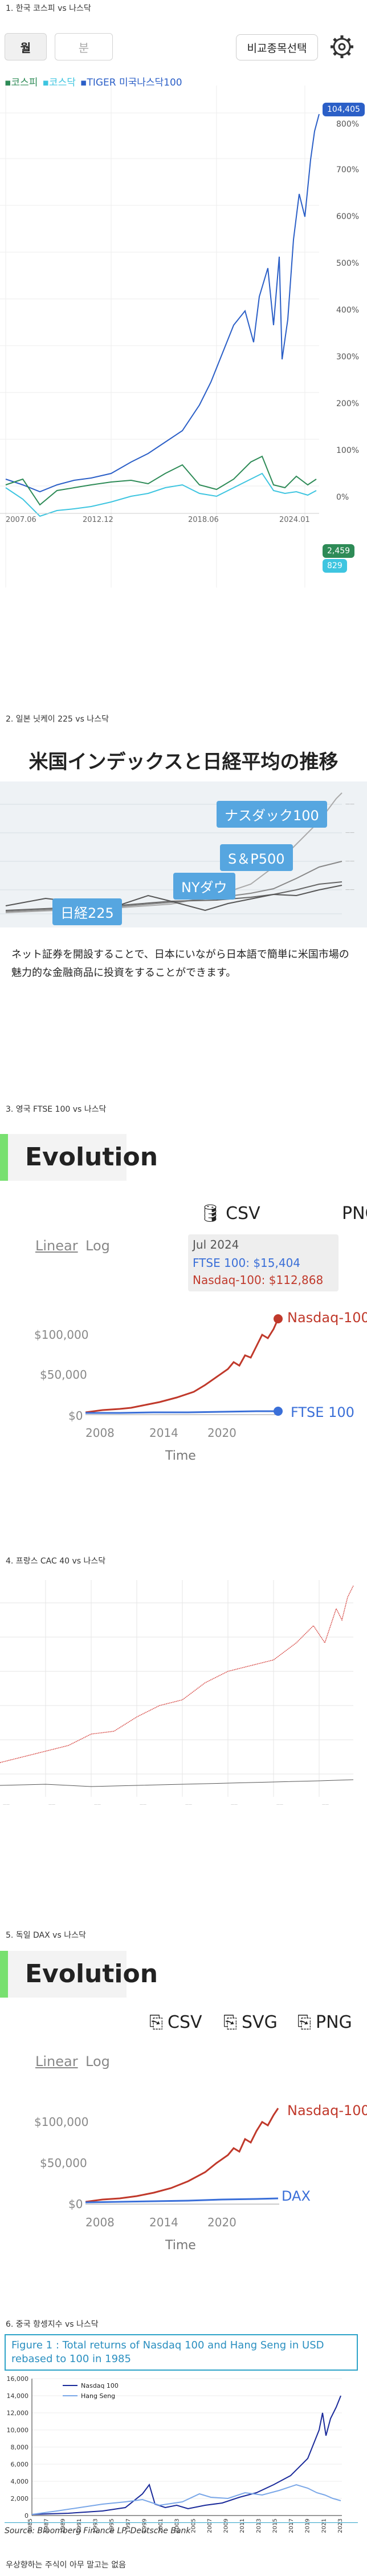 The image size is (367, 2576). What do you see at coordinates (177, 2525) in the screenshot?
I see `hk-xtick: 2003` at bounding box center [177, 2525].